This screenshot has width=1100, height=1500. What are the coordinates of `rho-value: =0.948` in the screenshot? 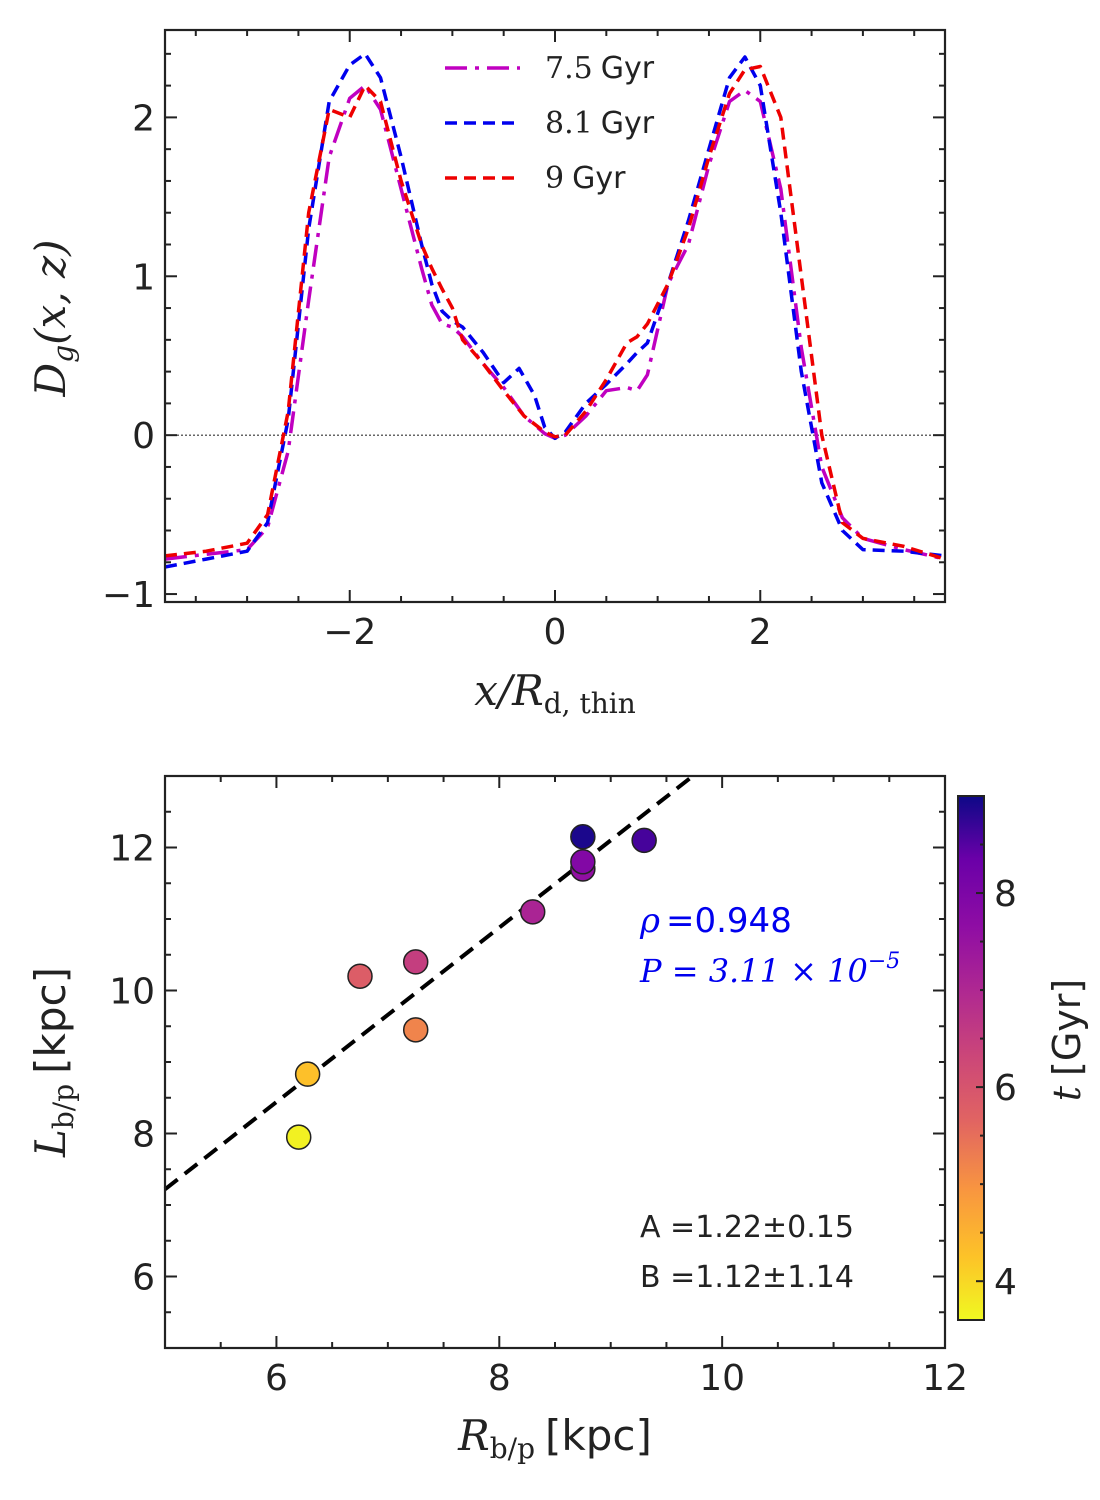 It's located at (729, 921).